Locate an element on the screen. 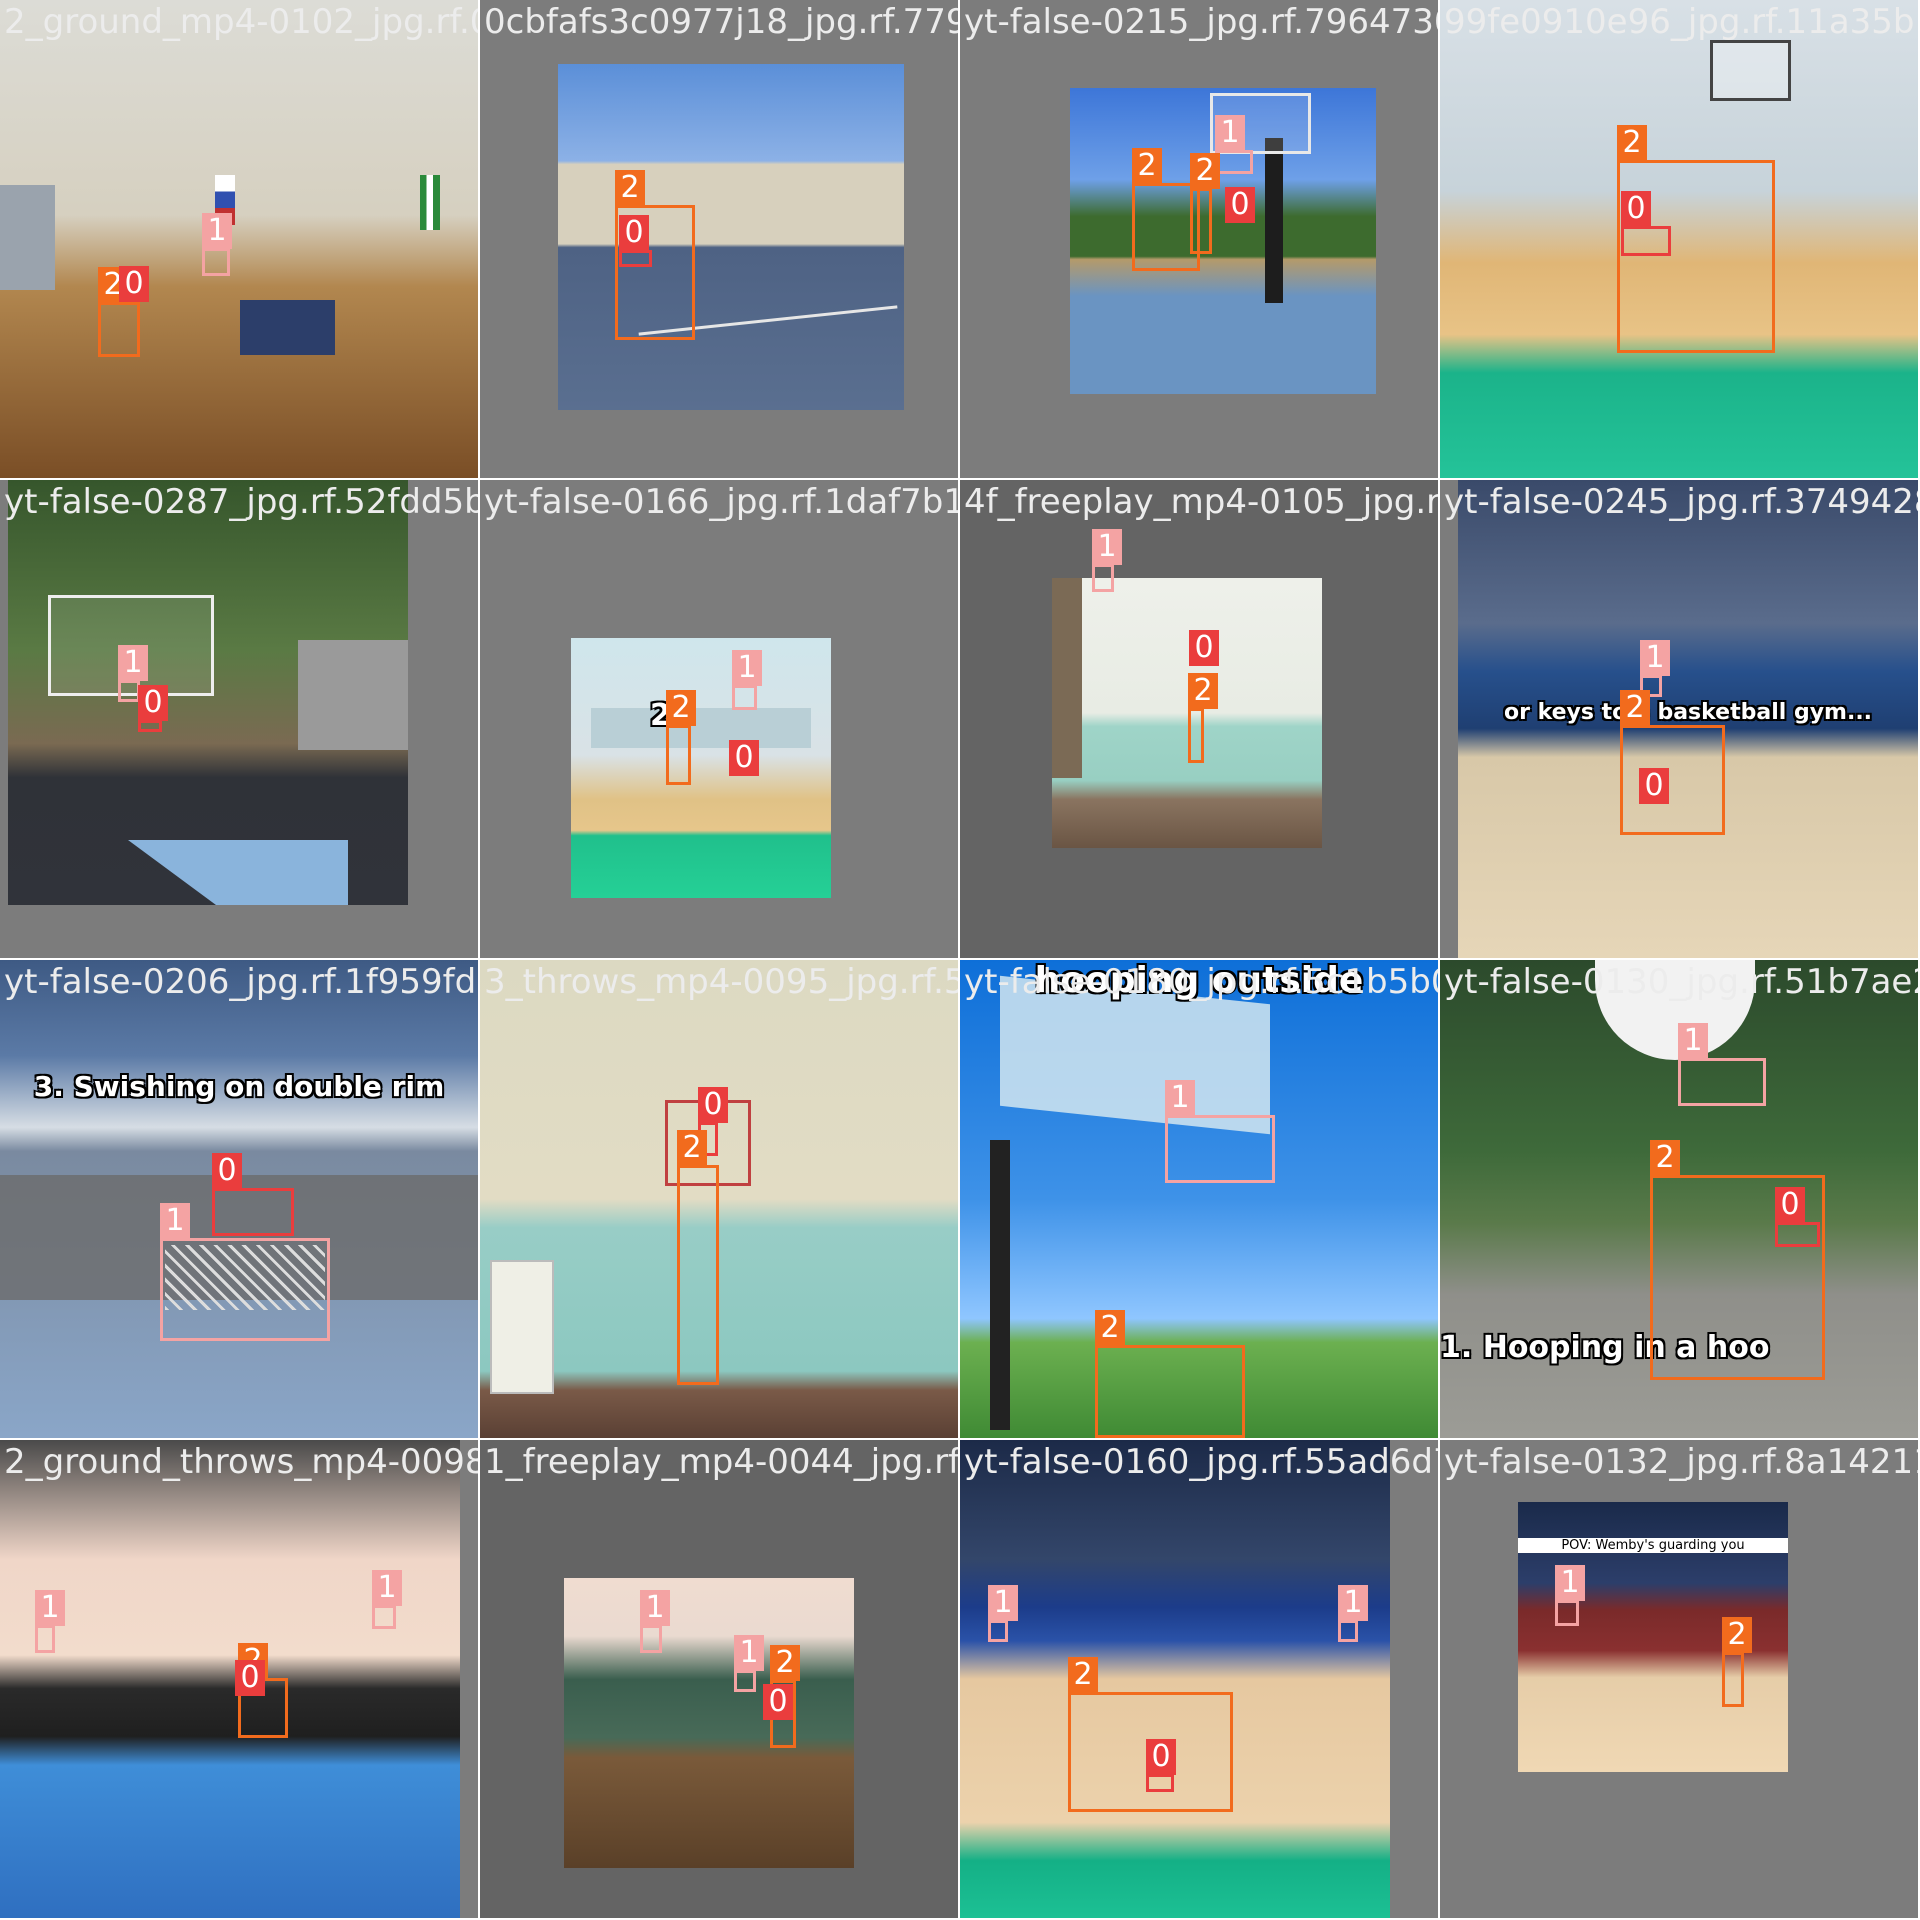 The image size is (1920, 1920). goal-net is located at coordinates (287, 327).